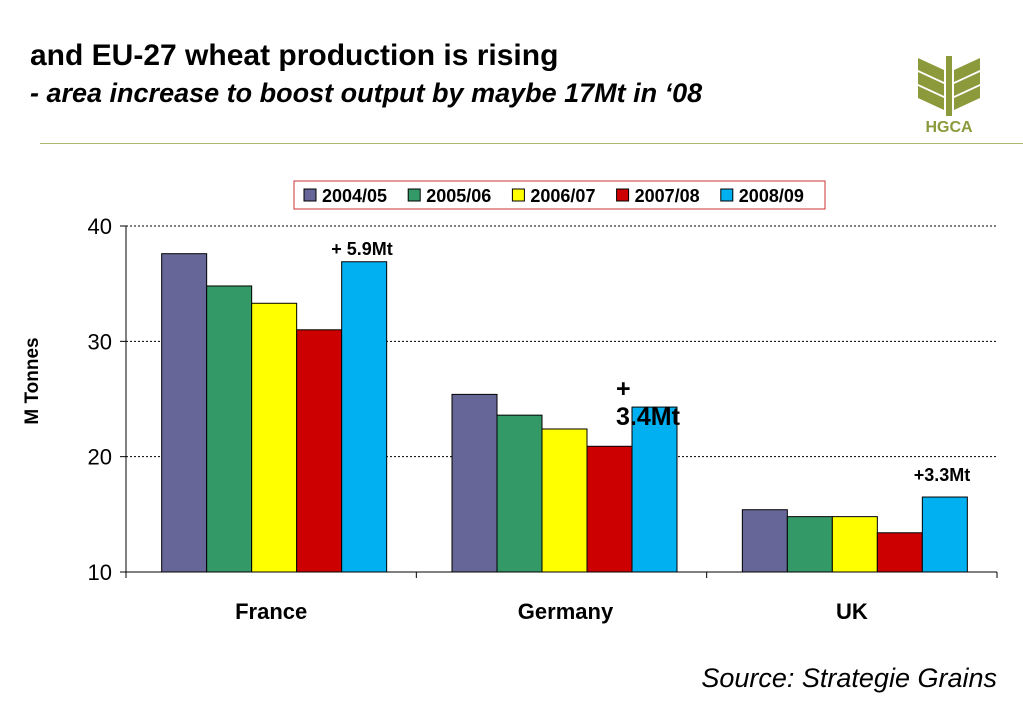 The height and width of the screenshot is (708, 1023). What do you see at coordinates (852, 611) in the screenshot?
I see `x-tick-label: UK` at bounding box center [852, 611].